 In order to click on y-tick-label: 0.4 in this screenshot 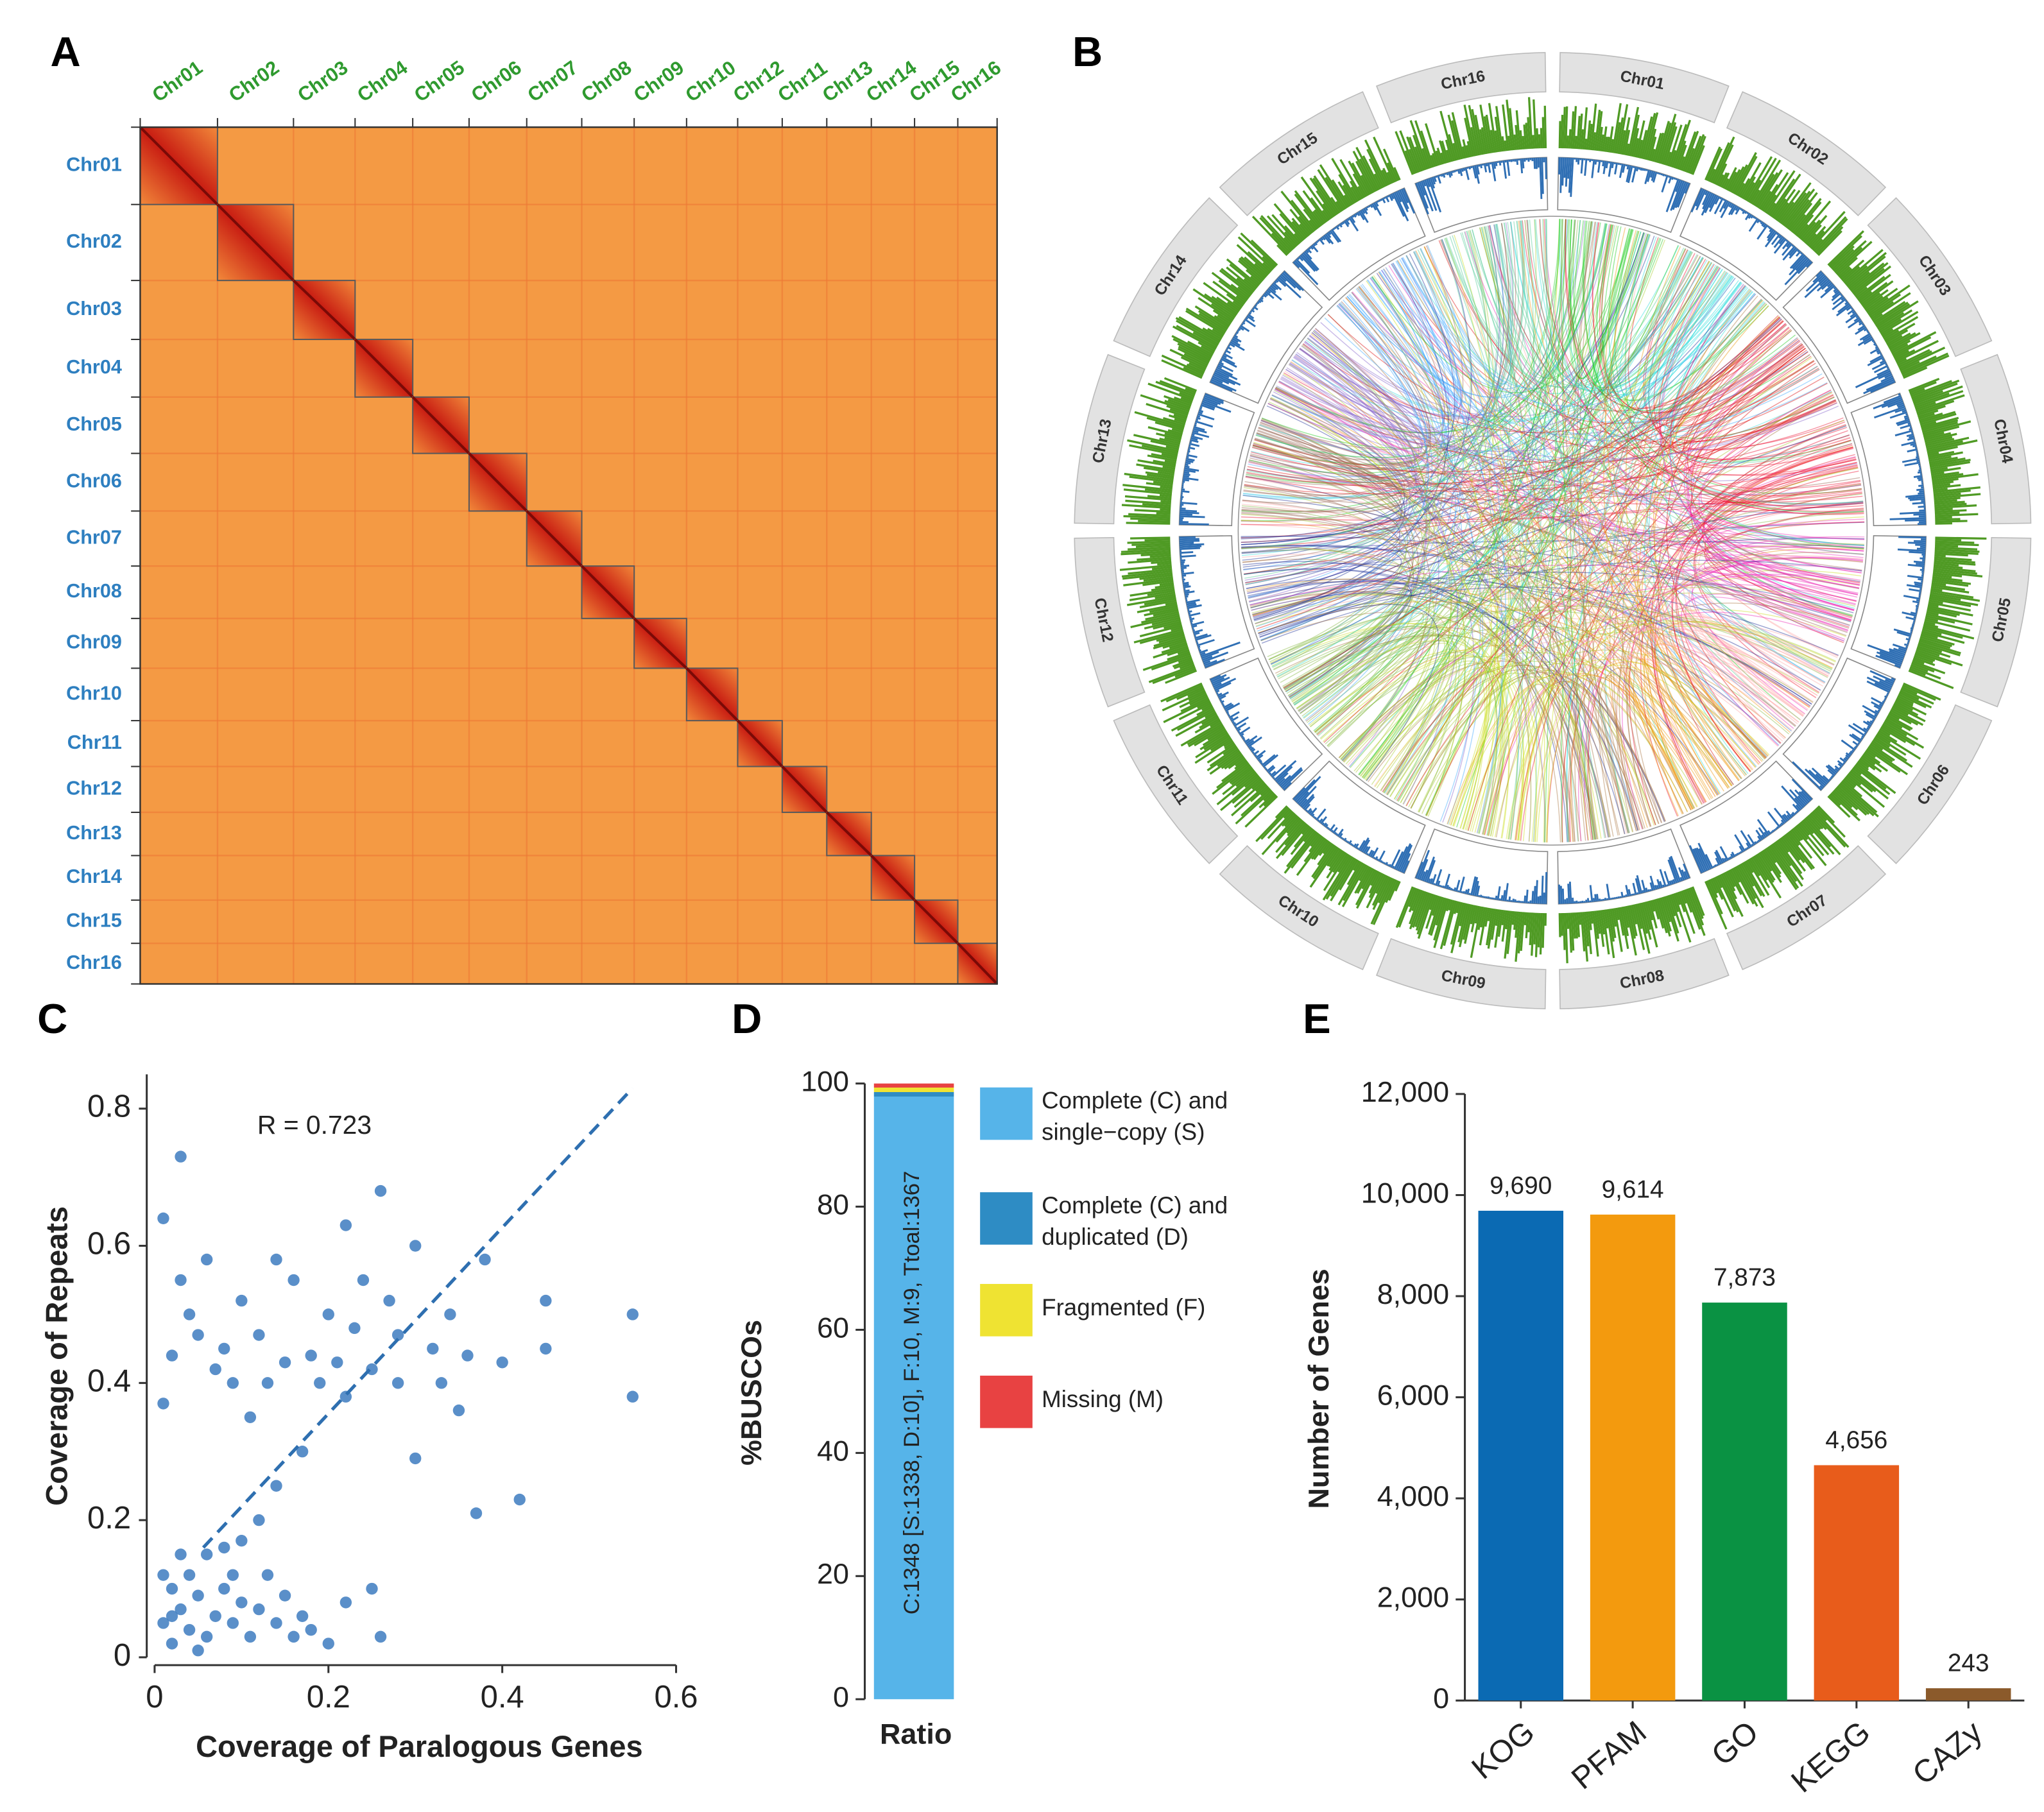, I will do `click(109, 1380)`.